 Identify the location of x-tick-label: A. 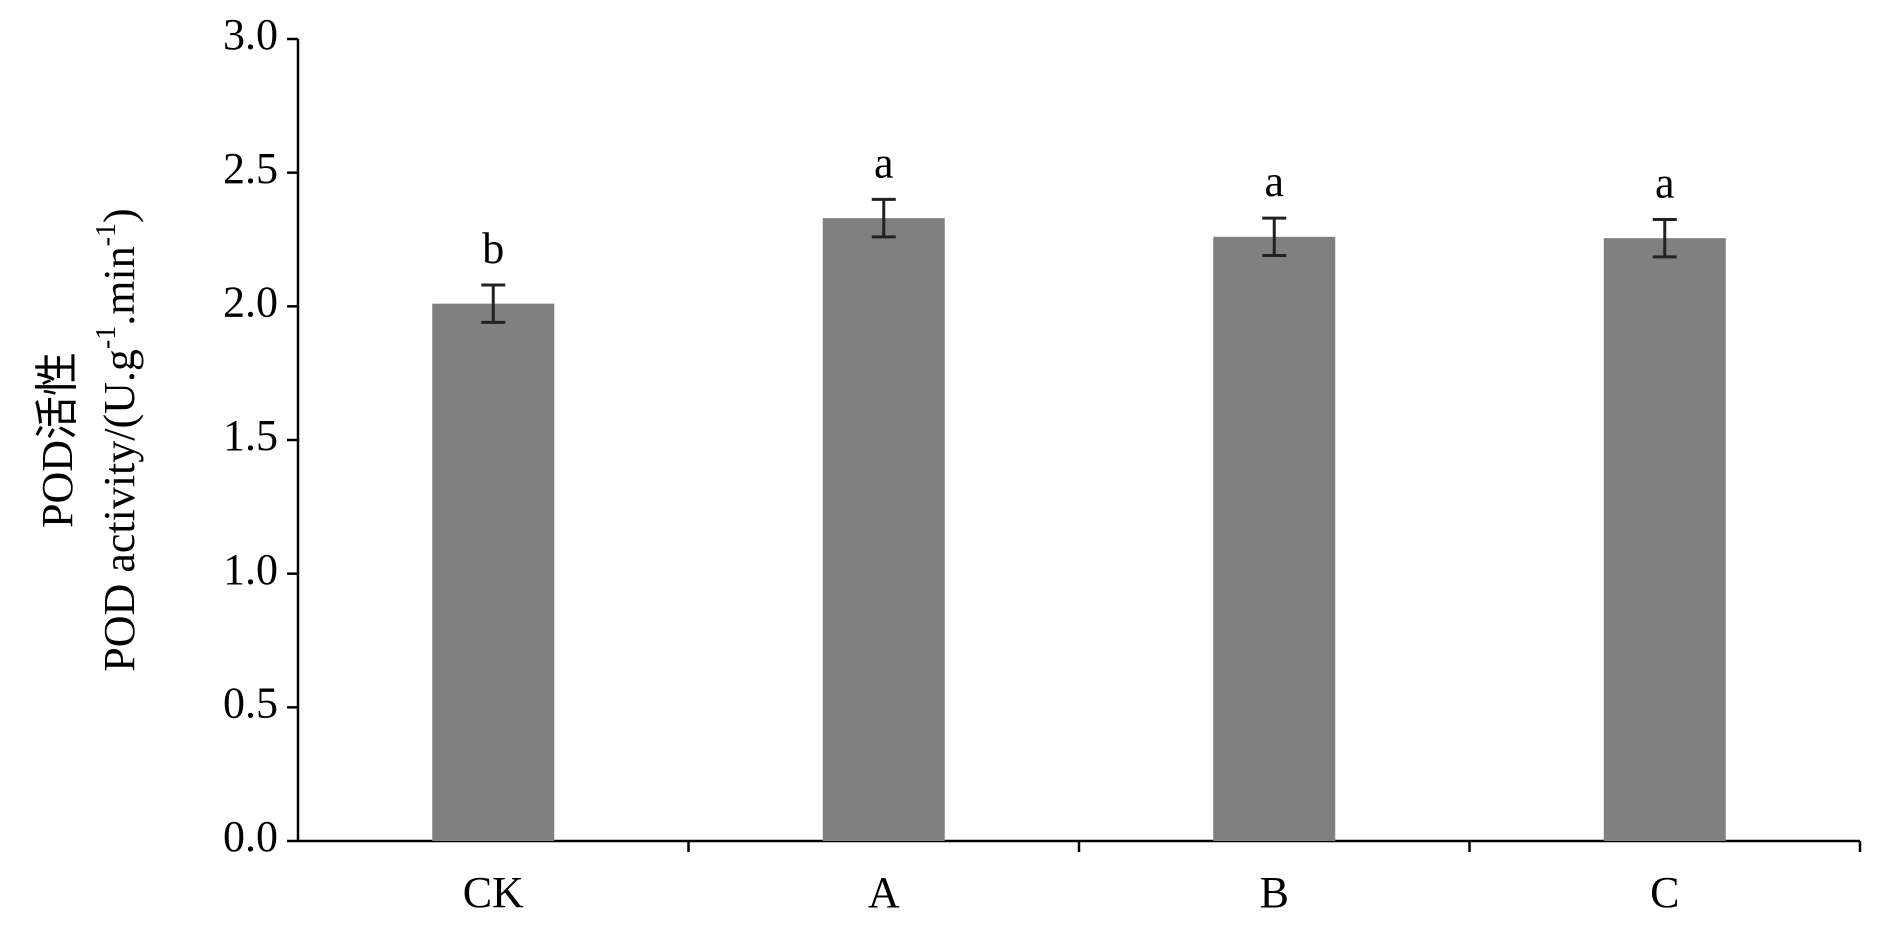
(884, 892).